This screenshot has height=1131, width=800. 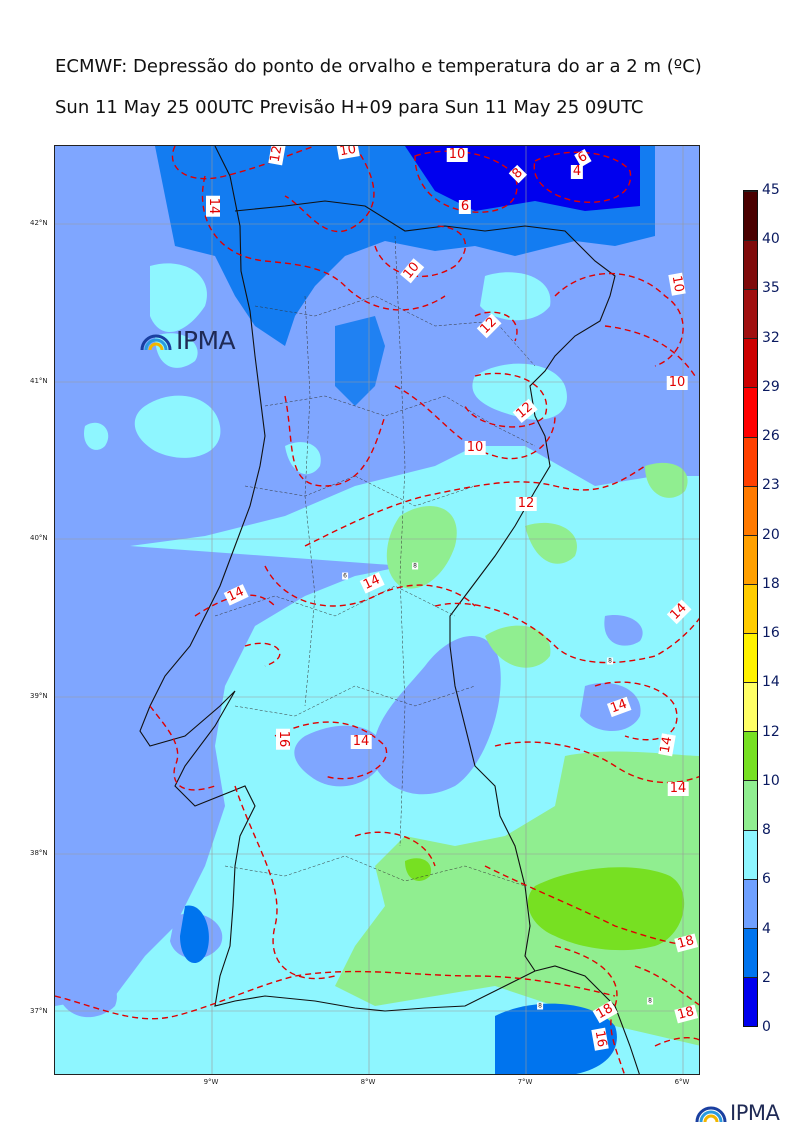 What do you see at coordinates (771, 386) in the screenshot?
I see `colorbar-tick-label: 29` at bounding box center [771, 386].